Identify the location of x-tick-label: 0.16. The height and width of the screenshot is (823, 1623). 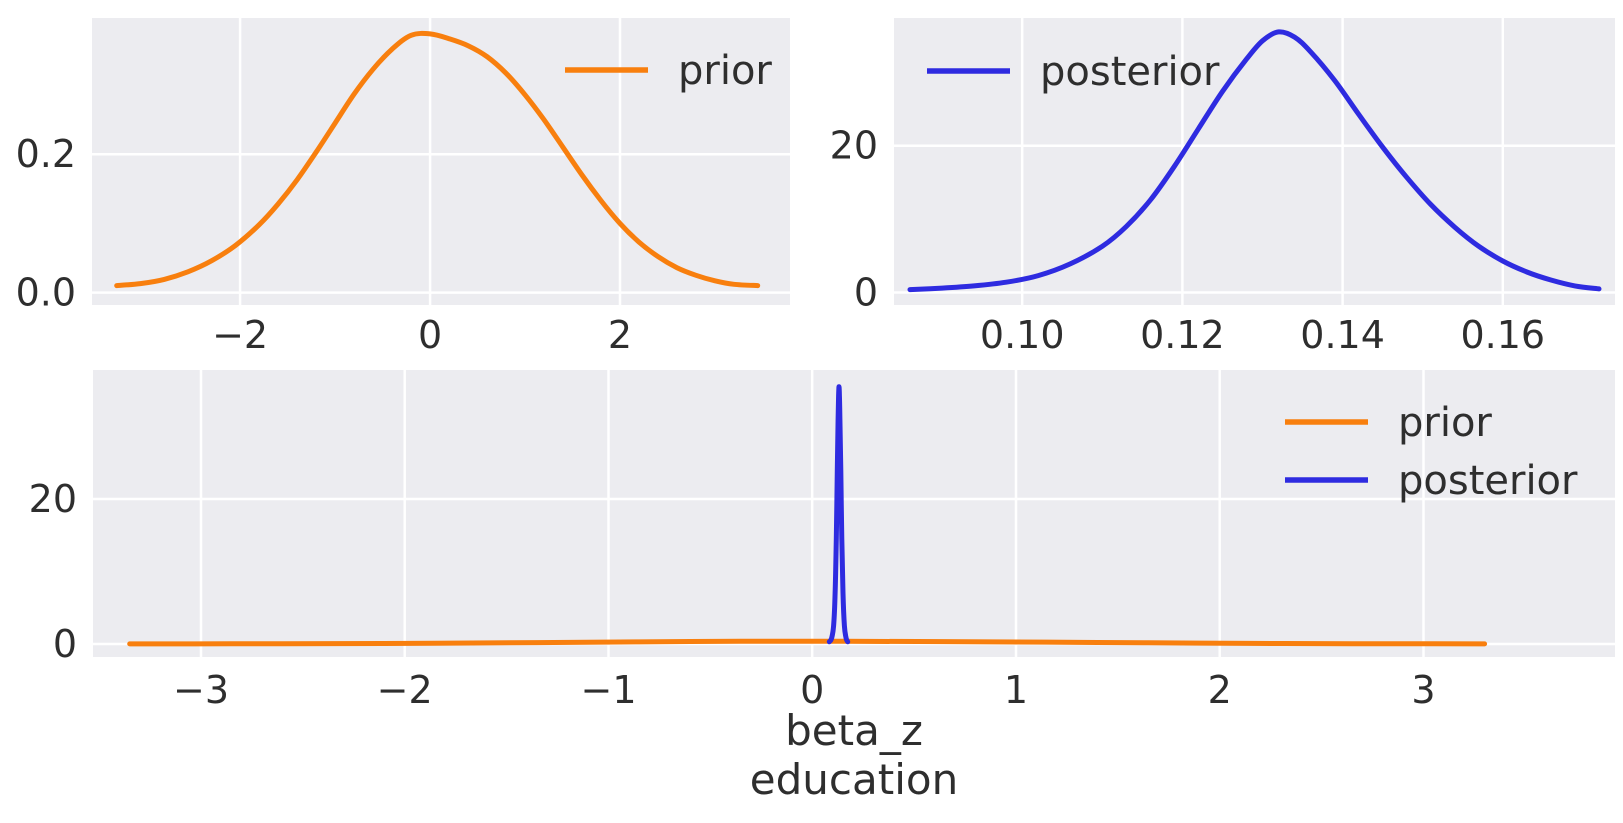
(1502, 335).